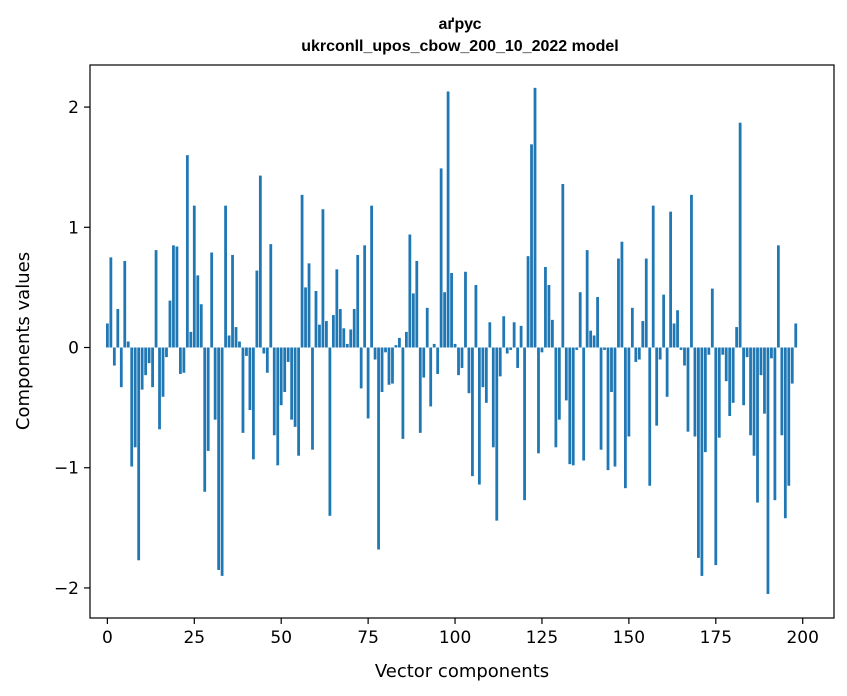  Describe the element at coordinates (107, 638) in the screenshot. I see `x-tick-label-0: 0` at that location.